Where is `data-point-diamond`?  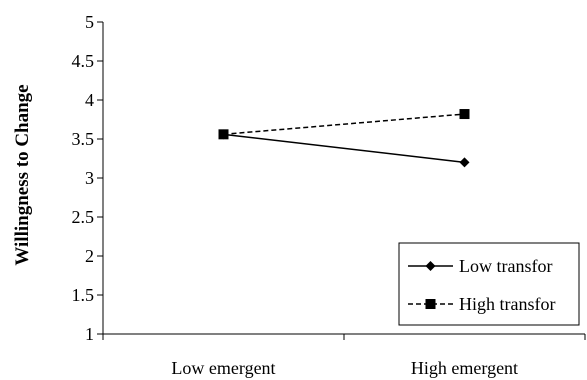 data-point-diamond is located at coordinates (464, 162).